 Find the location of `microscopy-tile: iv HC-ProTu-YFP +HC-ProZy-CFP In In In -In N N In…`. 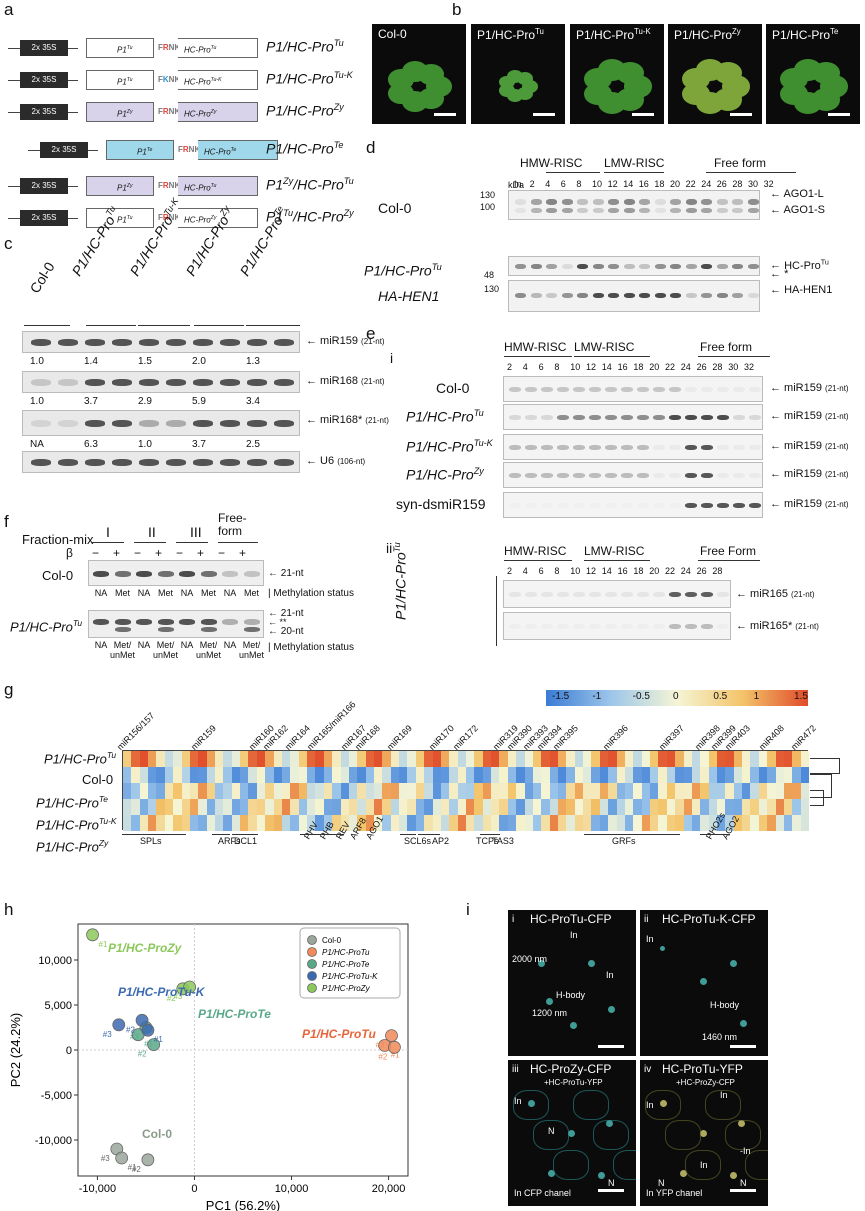

microscopy-tile: iv HC-ProTu-YFP +HC-ProZy-CFP In In In -In N N In… is located at coordinates (704, 1133).